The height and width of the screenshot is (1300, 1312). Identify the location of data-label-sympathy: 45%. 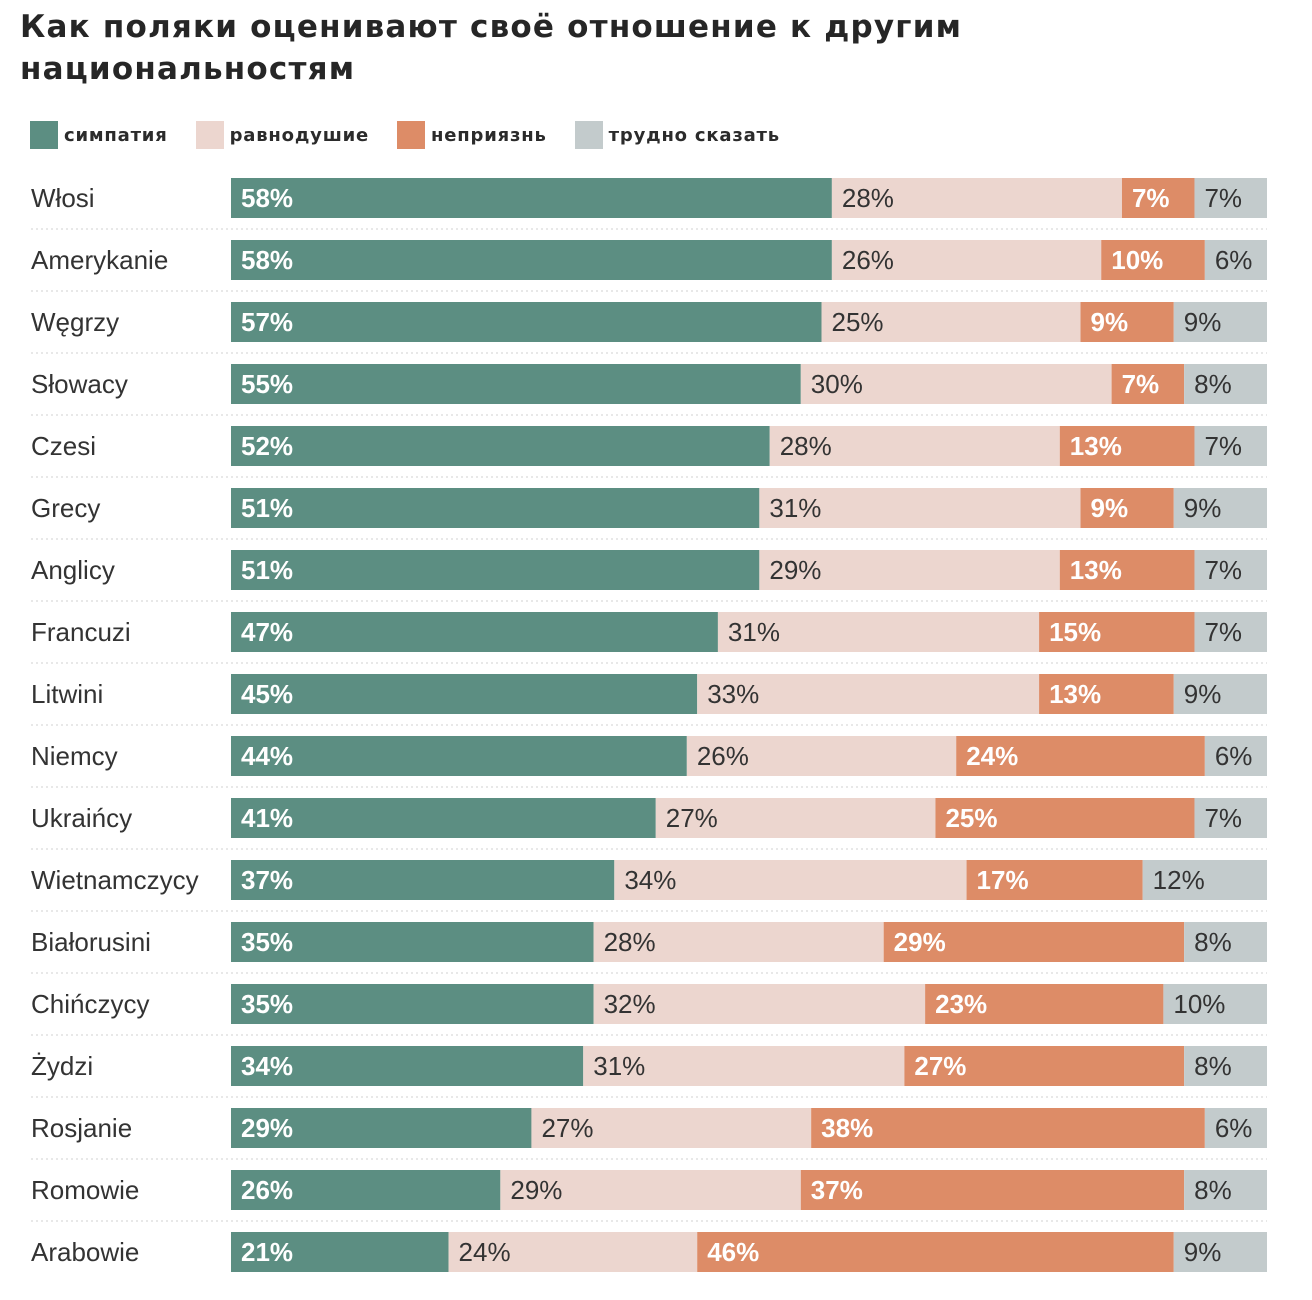
(267, 694).